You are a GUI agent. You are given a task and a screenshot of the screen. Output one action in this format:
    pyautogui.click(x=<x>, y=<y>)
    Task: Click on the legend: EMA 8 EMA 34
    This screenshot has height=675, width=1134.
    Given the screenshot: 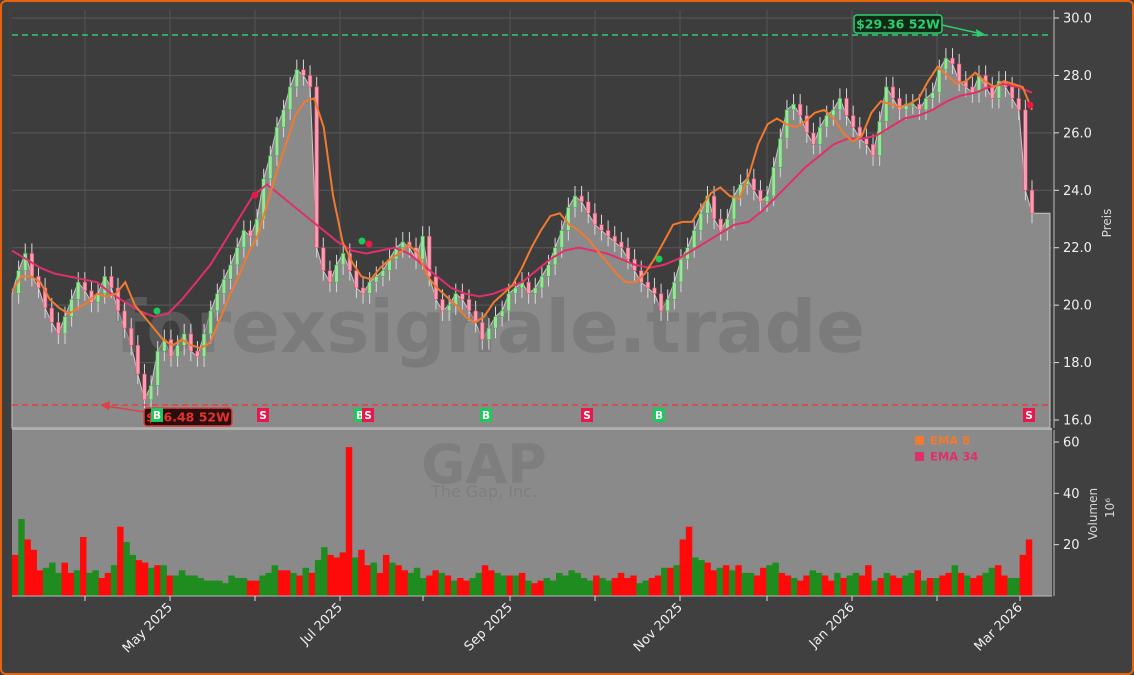 What is the action you would take?
    pyautogui.click(x=946, y=449)
    